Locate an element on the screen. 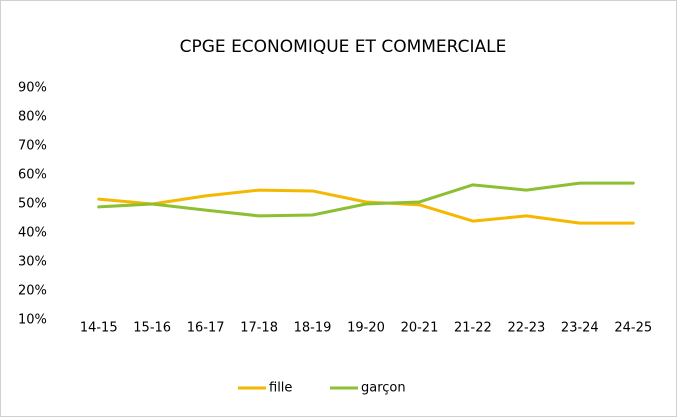 The width and height of the screenshot is (678, 418). legend-label: garçon is located at coordinates (383, 388).